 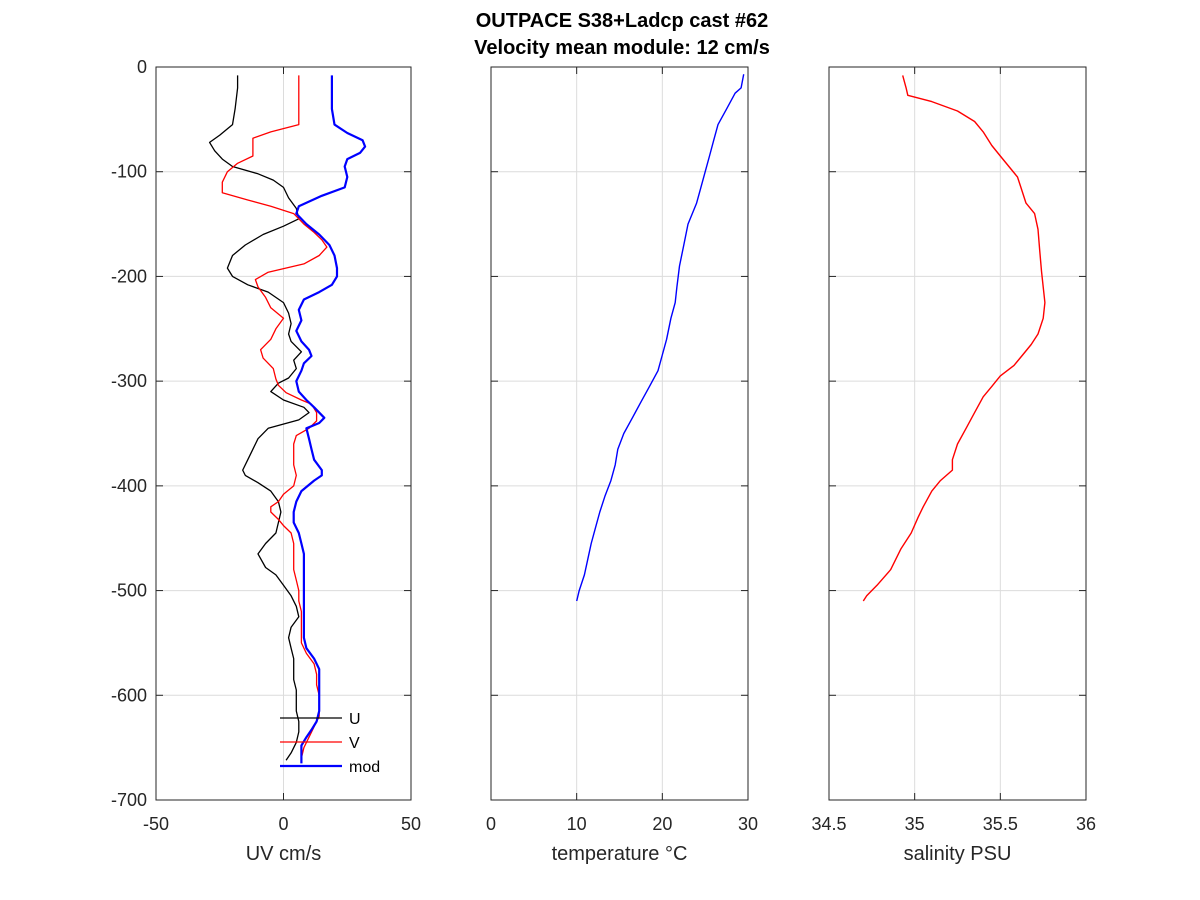 What do you see at coordinates (958, 854) in the screenshot?
I see `x-axis-label: salinity PSU` at bounding box center [958, 854].